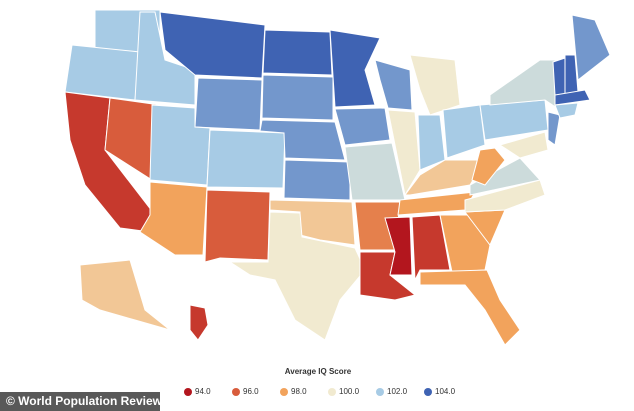 This screenshot has height=411, width=634. Describe the element at coordinates (349, 391) in the screenshot. I see `legend-label: 100.0` at that location.